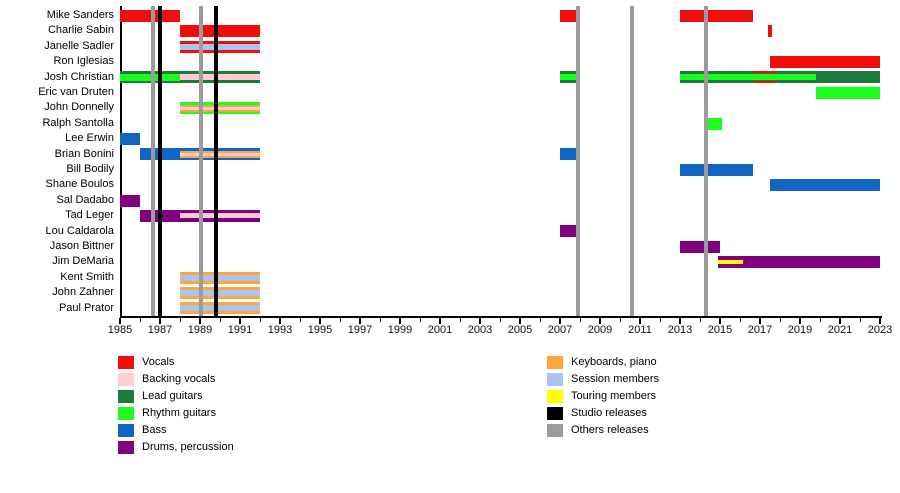 The width and height of the screenshot is (900, 493). Describe the element at coordinates (126, 396) in the screenshot. I see `legend-swatch-lead_guitars` at that location.